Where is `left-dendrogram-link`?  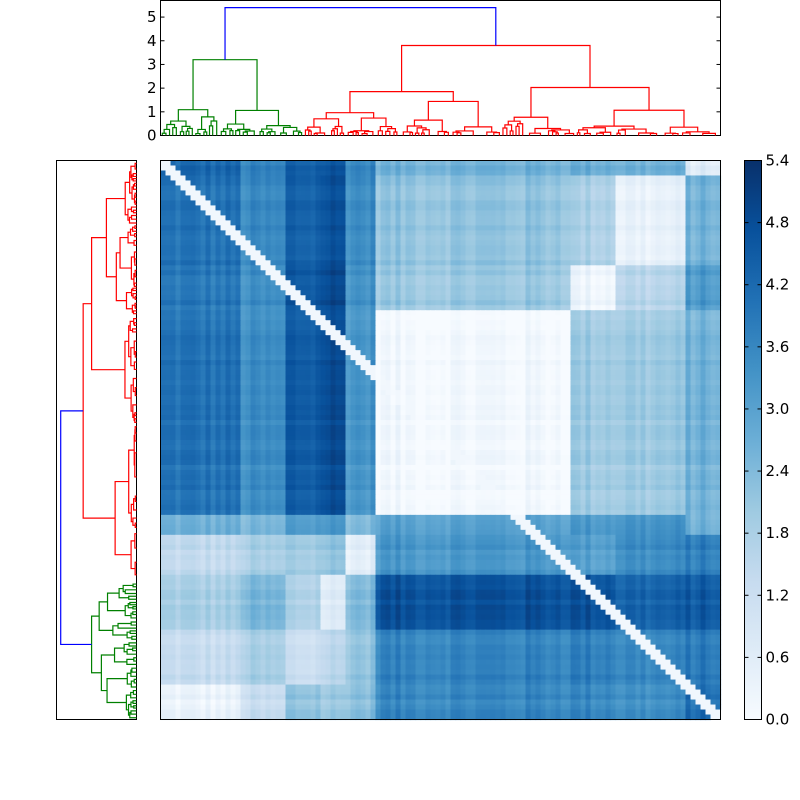 left-dendrogram-link is located at coordinates (99, 411).